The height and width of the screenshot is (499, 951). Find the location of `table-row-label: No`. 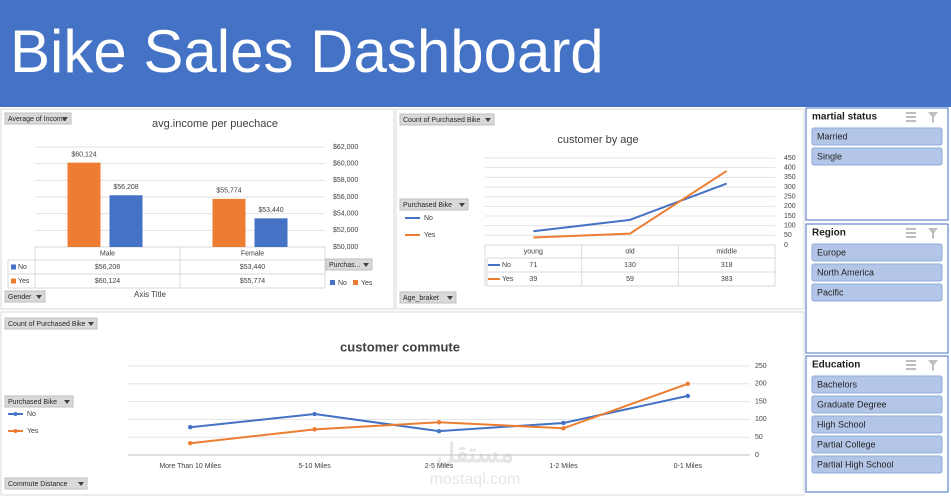

table-row-label: No is located at coordinates (22, 267).